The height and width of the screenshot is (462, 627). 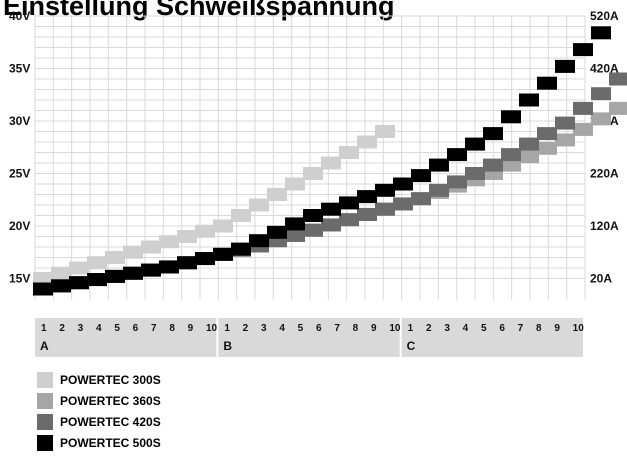 What do you see at coordinates (110, 443) in the screenshot?
I see `legend-label: POWERTEC 500S` at bounding box center [110, 443].